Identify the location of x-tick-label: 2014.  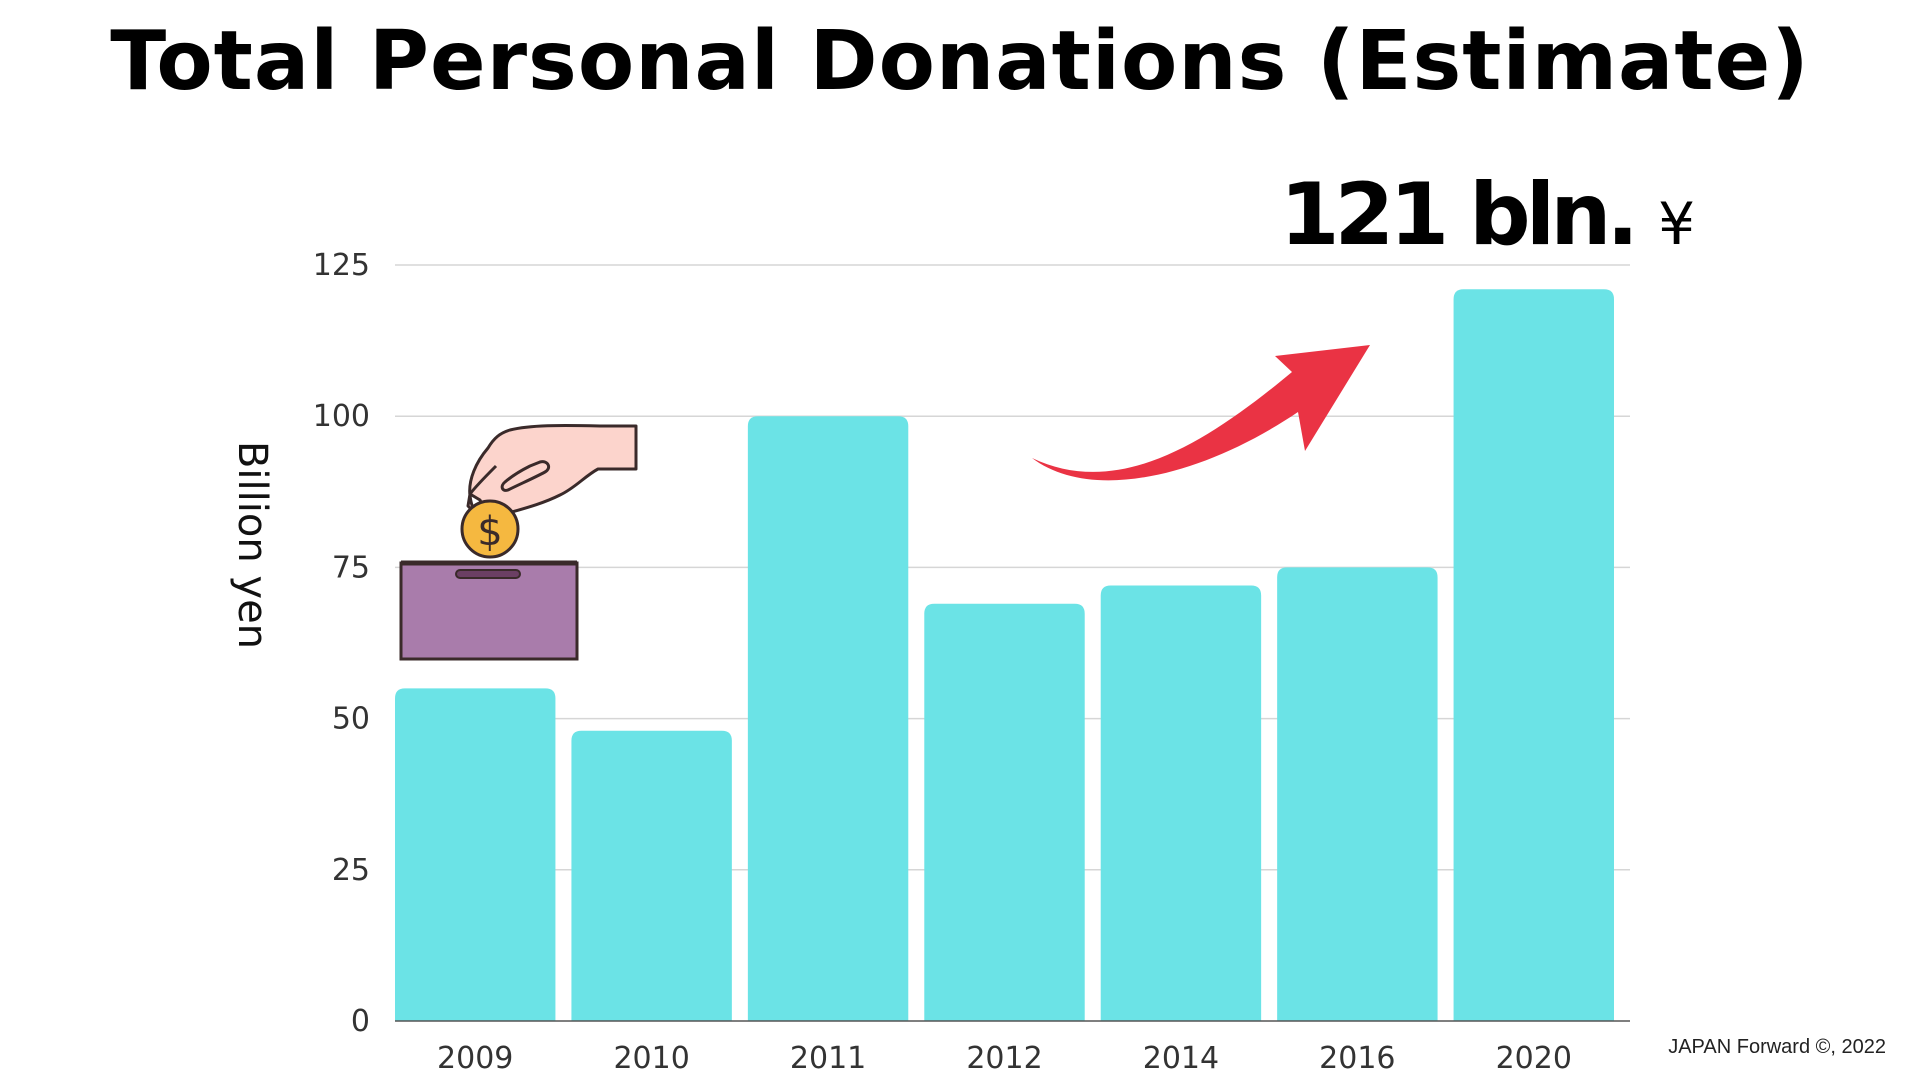
(1181, 1058).